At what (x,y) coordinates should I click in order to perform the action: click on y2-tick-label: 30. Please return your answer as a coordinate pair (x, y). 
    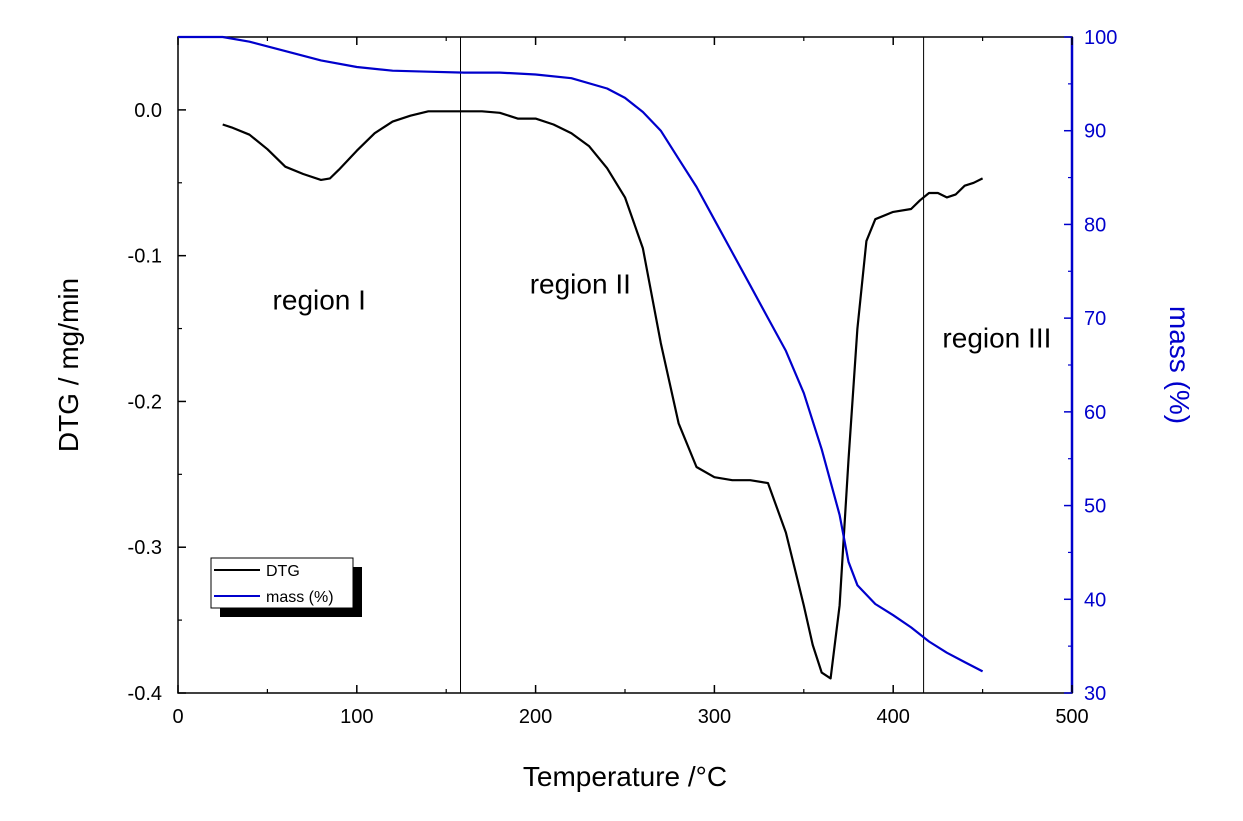
    Looking at the image, I should click on (1095, 694).